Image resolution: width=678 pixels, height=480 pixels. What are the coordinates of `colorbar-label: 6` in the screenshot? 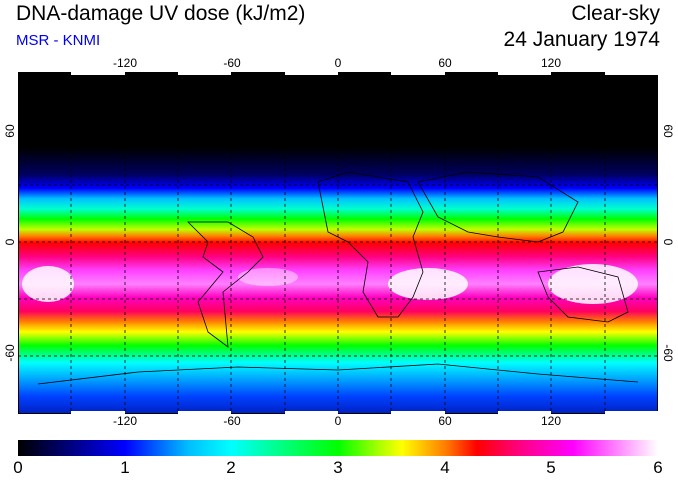 It's located at (658, 467).